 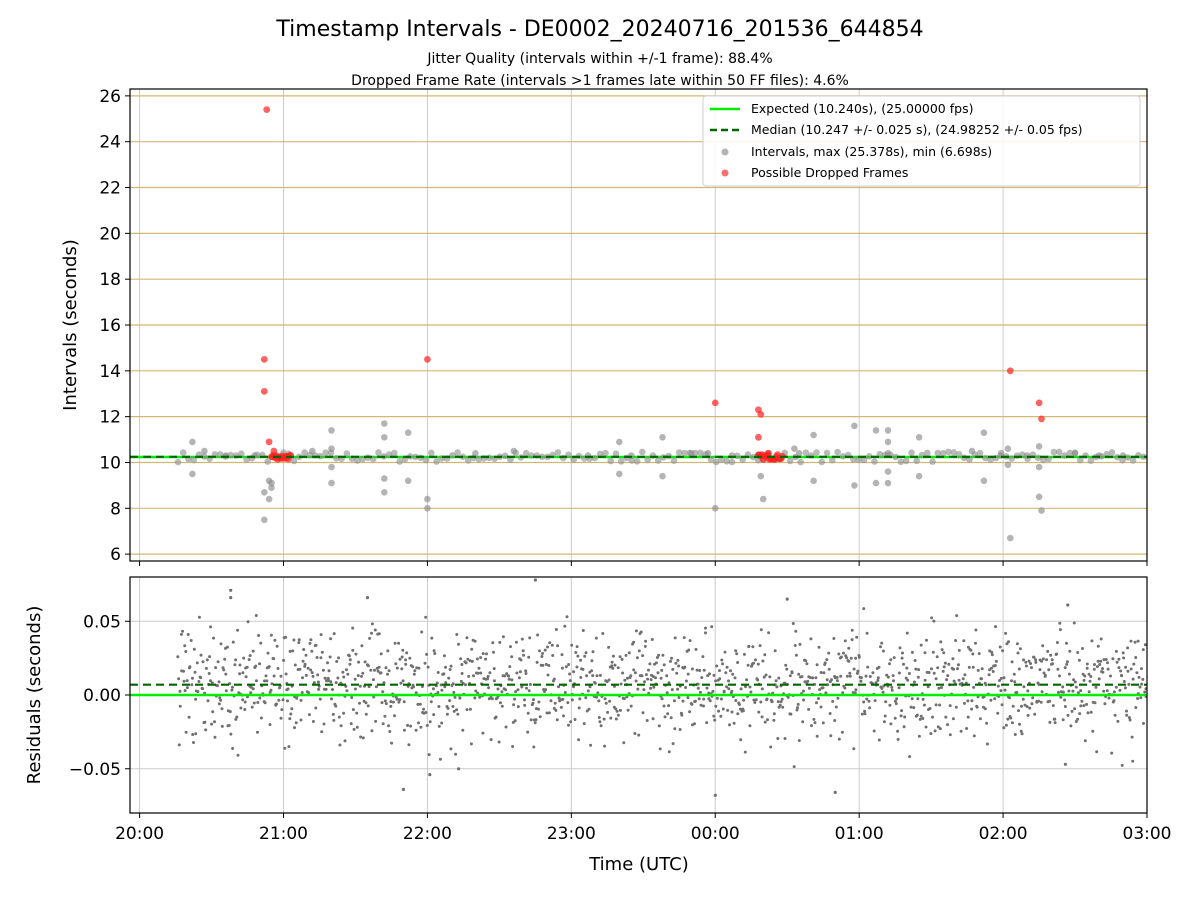 I want to click on bottom-y-tick-label: 0.00, so click(x=102, y=696).